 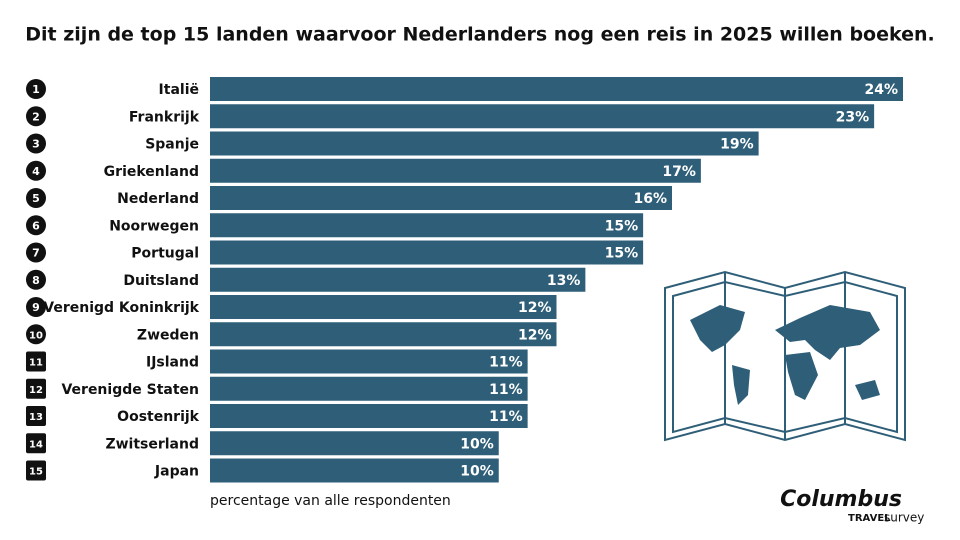 What do you see at coordinates (130, 390) in the screenshot?
I see `y-tick-label: Verenigde Staten` at bounding box center [130, 390].